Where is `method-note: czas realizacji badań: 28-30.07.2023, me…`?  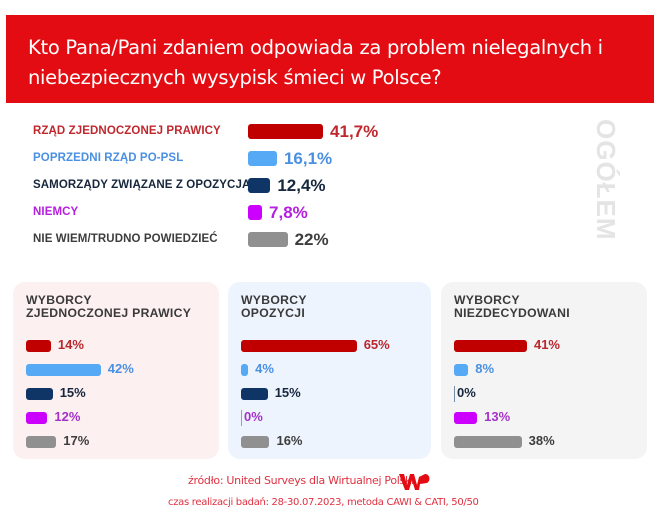 method-note: czas realizacji badań: 28-30.07.2023, me… is located at coordinates (323, 502).